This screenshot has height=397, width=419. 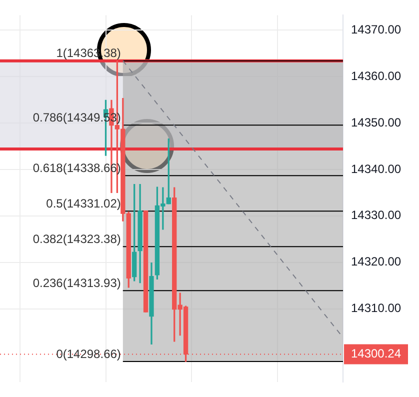 I want to click on ref-line-label: 0.236(14313.93), so click(x=76, y=283).